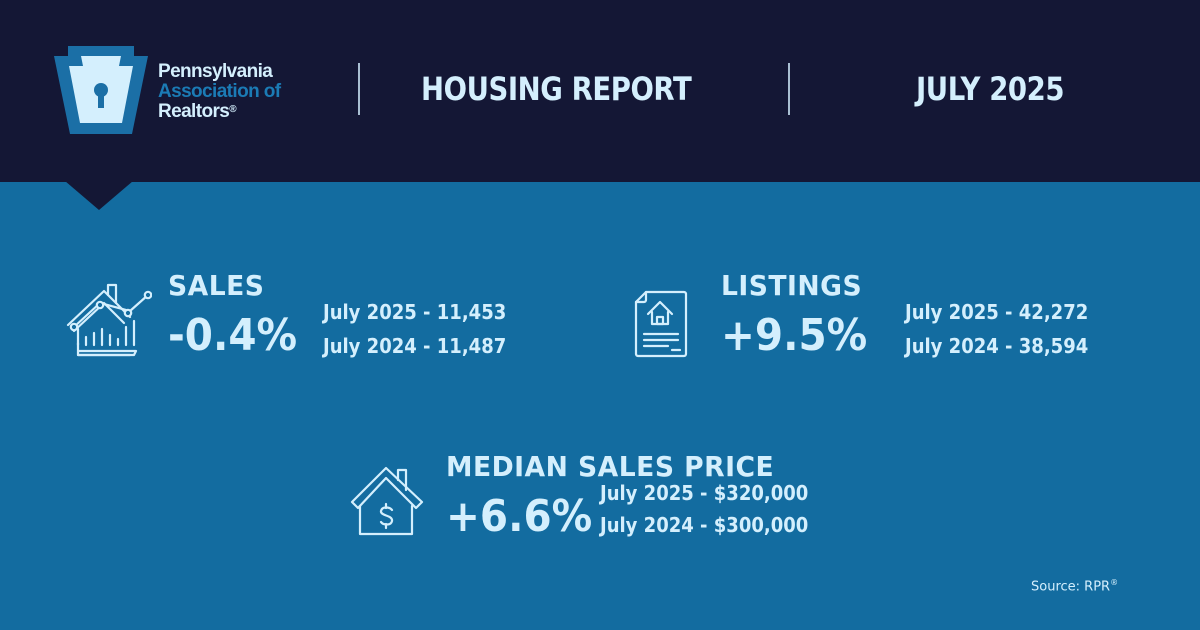 This screenshot has width=1200, height=630. Describe the element at coordinates (519, 516) in the screenshot. I see `median-price-change: +6.6%` at that location.